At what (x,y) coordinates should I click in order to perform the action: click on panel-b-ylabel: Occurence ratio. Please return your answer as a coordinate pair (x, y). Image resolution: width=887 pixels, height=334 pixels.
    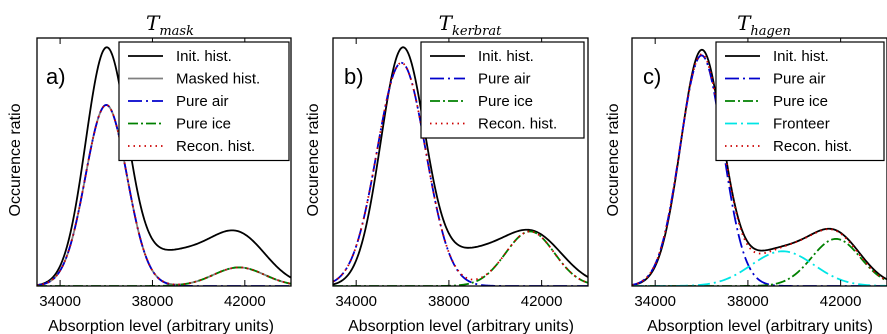
    Looking at the image, I should click on (313, 159).